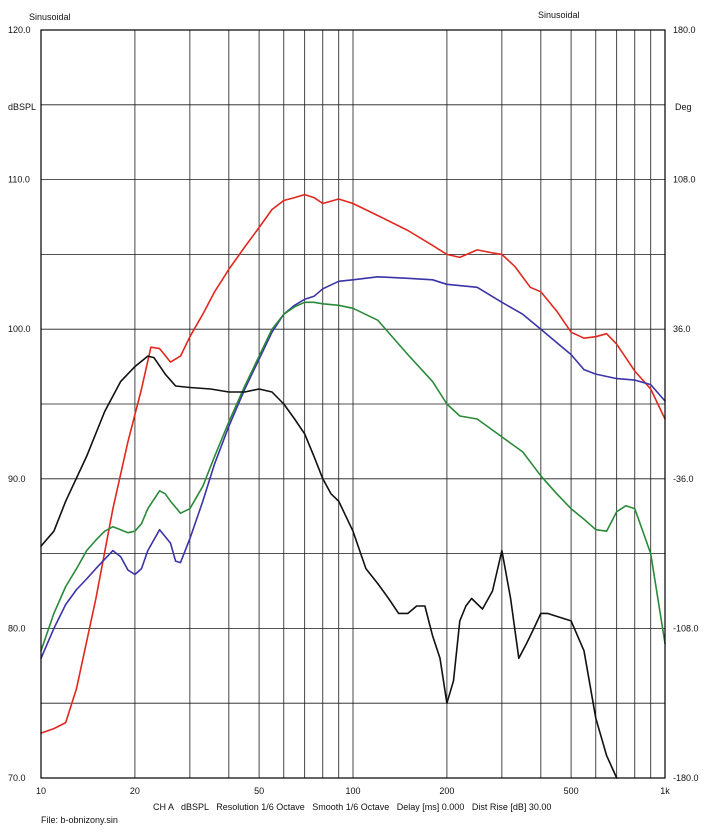 The height and width of the screenshot is (838, 705). I want to click on y-left-tick-label: 80.0, so click(17, 628).